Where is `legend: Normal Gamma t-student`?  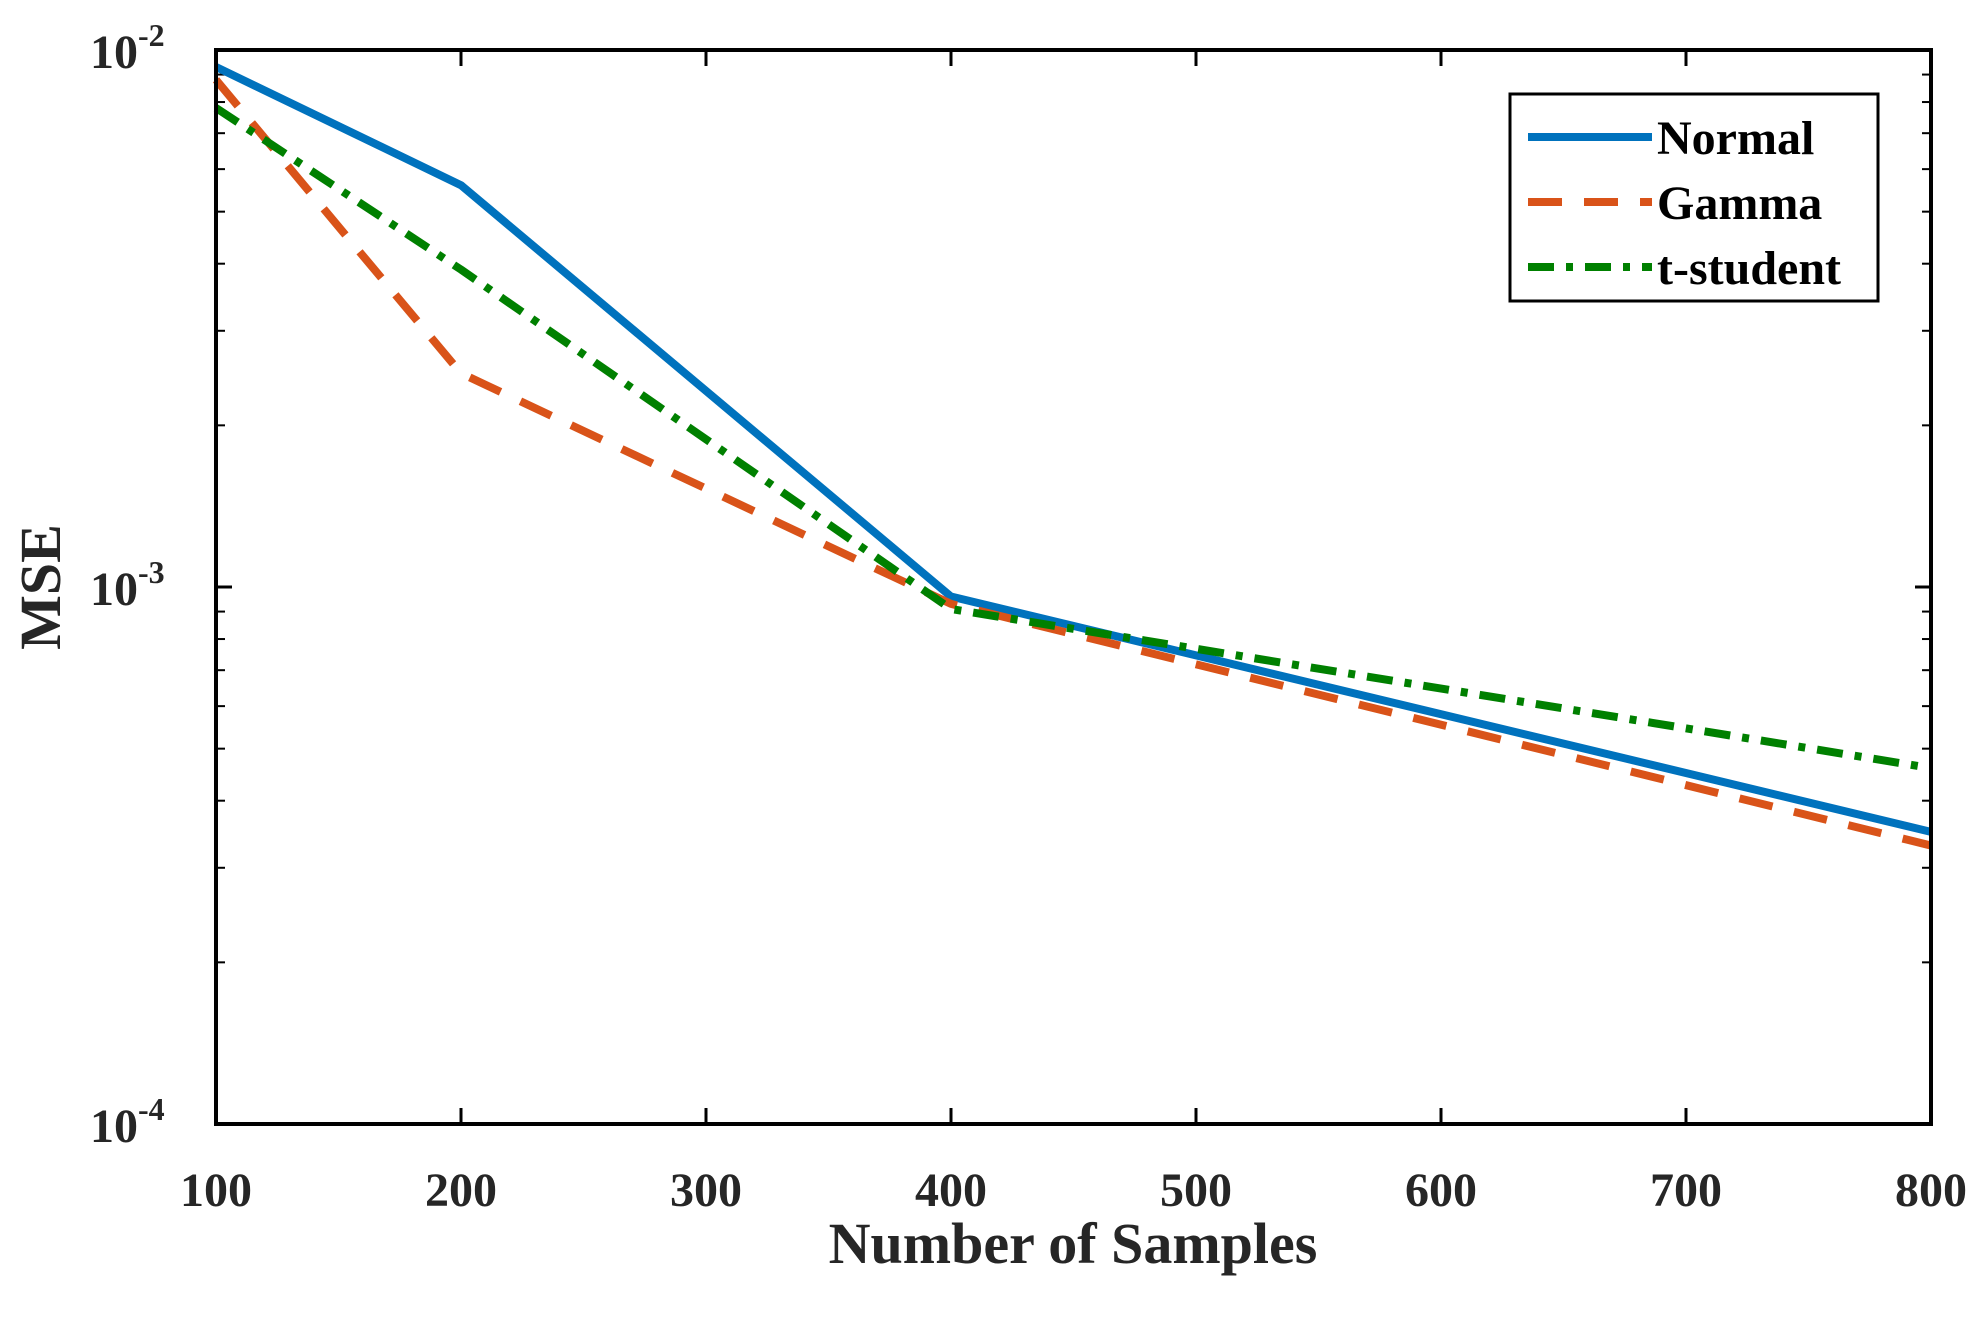 legend: Normal Gamma t-student is located at coordinates (1694, 197).